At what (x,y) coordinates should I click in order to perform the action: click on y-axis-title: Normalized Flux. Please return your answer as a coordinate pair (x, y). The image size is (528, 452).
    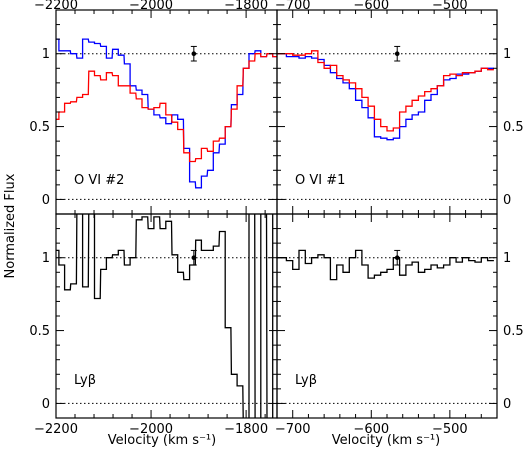
    Looking at the image, I should click on (10, 225).